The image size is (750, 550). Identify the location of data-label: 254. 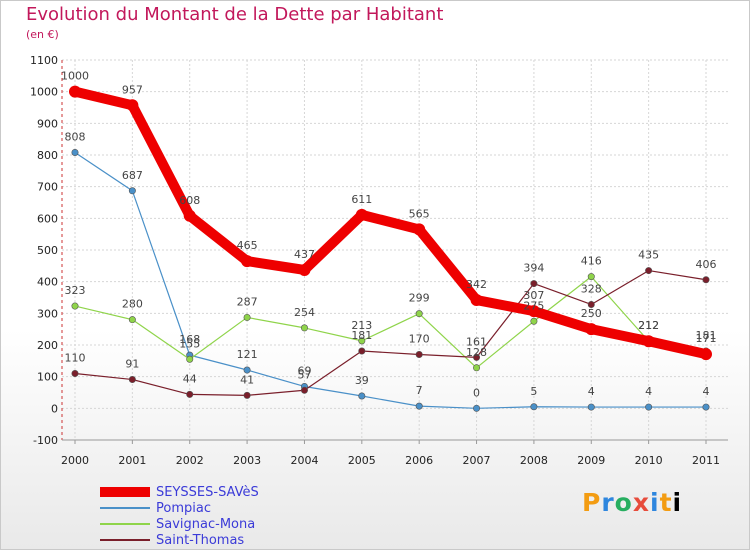
(304, 312).